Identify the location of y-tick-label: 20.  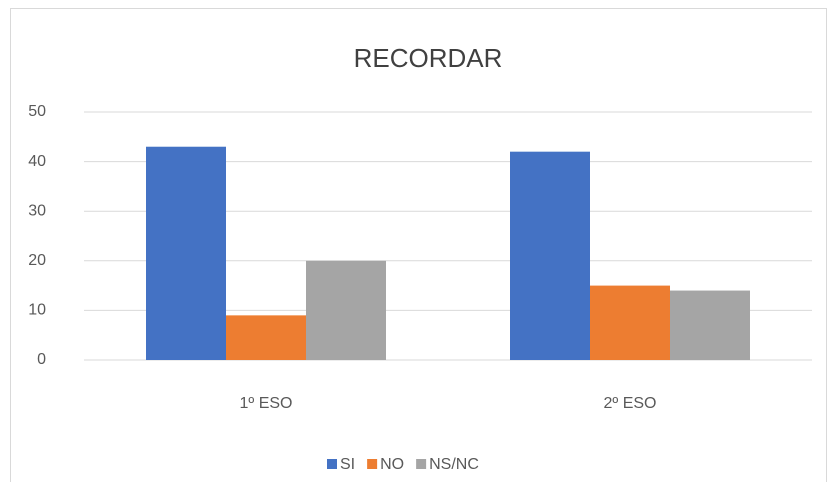
(37, 260).